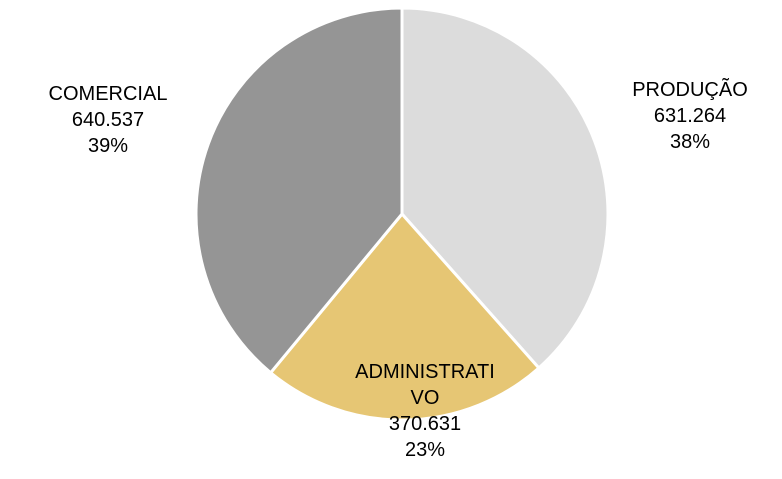 The height and width of the screenshot is (479, 782). What do you see at coordinates (425, 450) in the screenshot?
I see `slice-percent-label: 23%` at bounding box center [425, 450].